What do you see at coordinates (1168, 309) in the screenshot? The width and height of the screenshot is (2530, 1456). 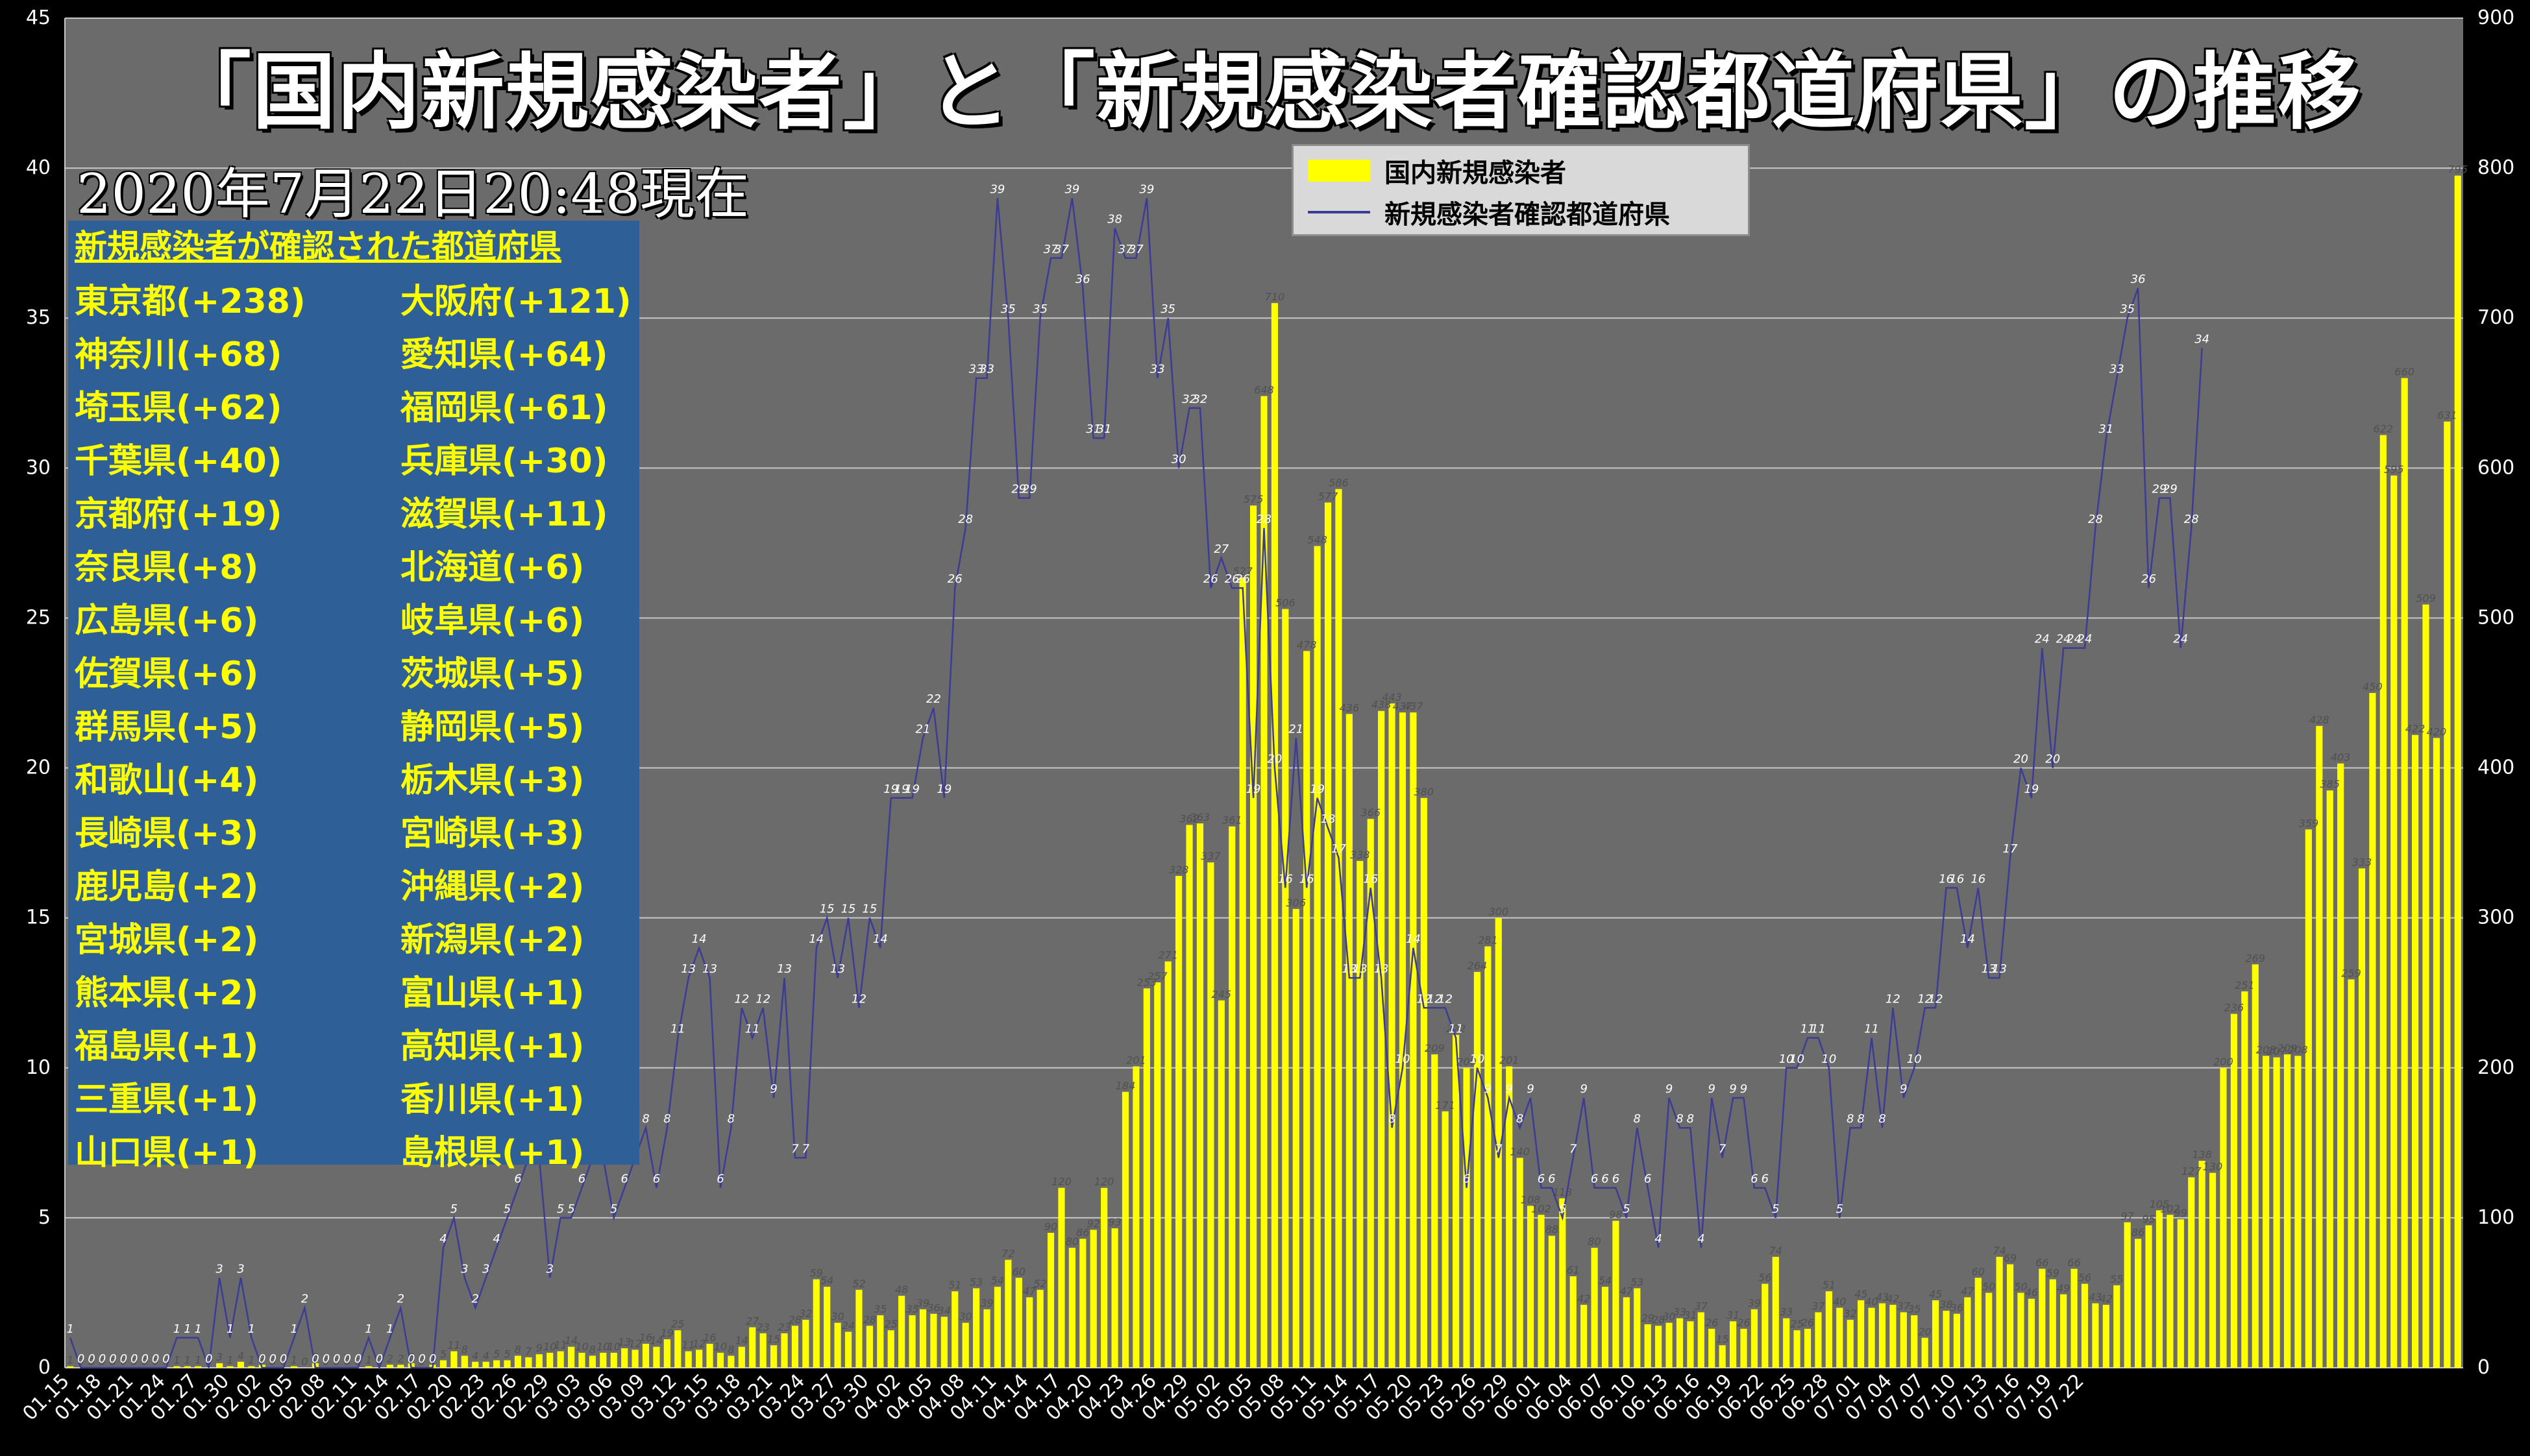 I see `line-data-label: 35` at bounding box center [1168, 309].